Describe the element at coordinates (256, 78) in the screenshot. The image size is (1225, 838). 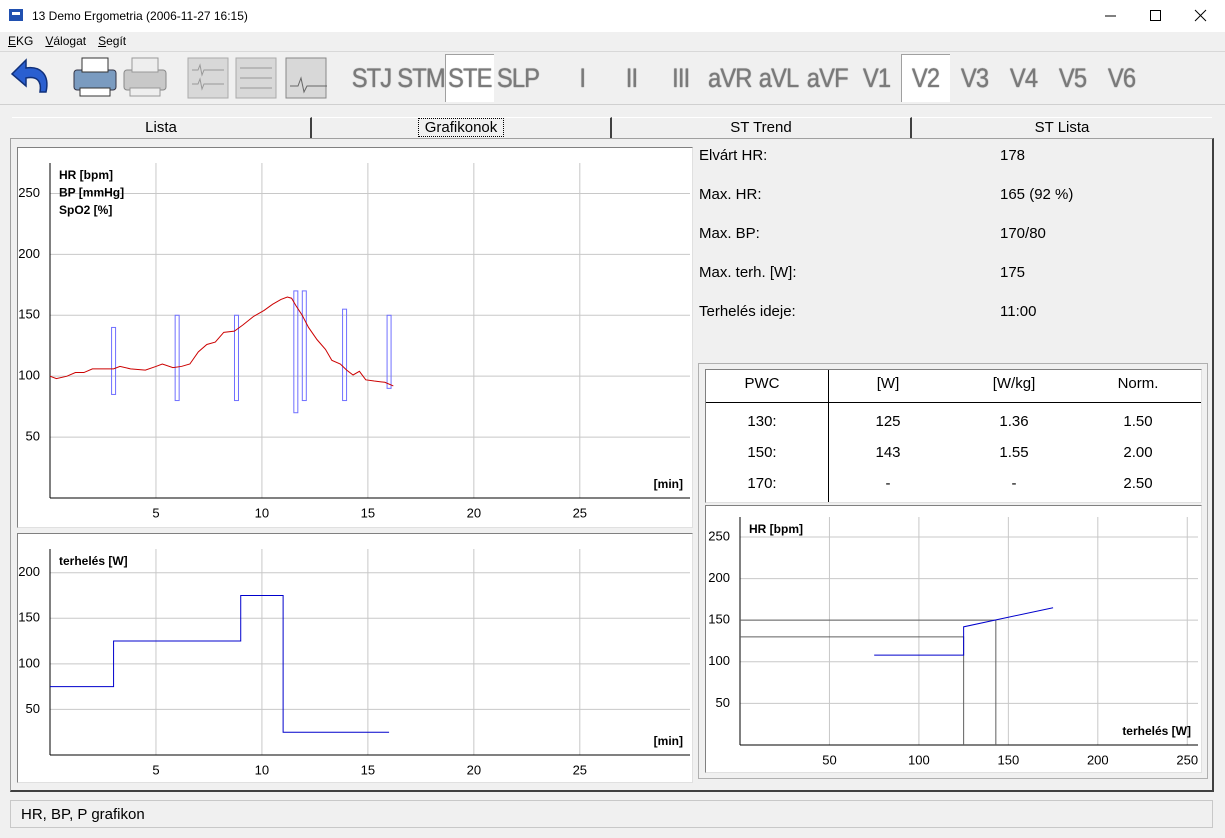
I see `ecg-grid-button` at that location.